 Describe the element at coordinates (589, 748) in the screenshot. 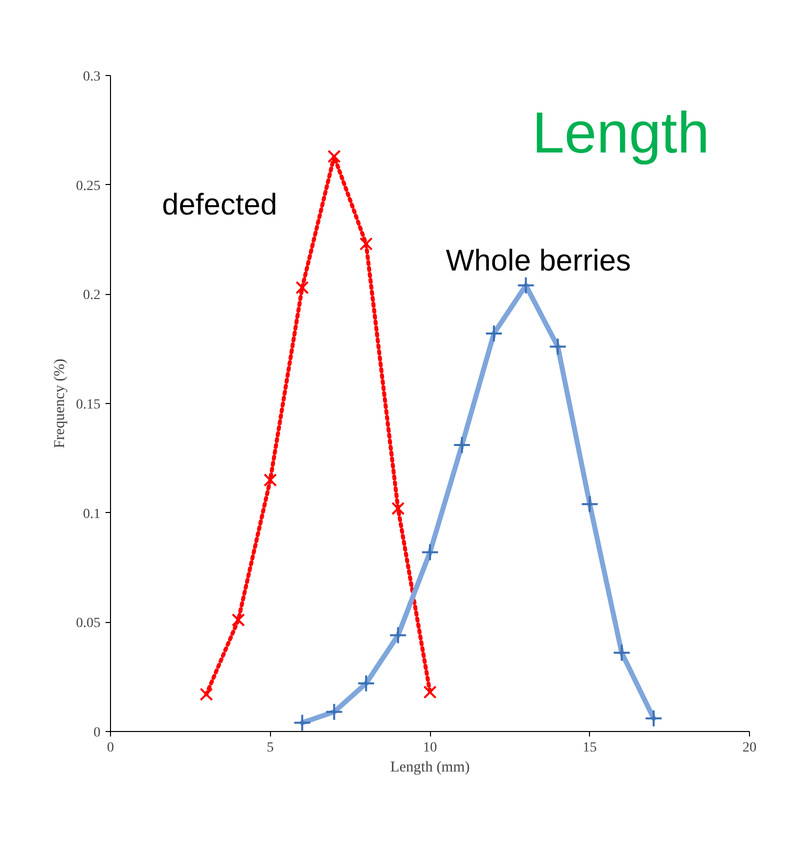

I see `x-tick-label: 15` at that location.